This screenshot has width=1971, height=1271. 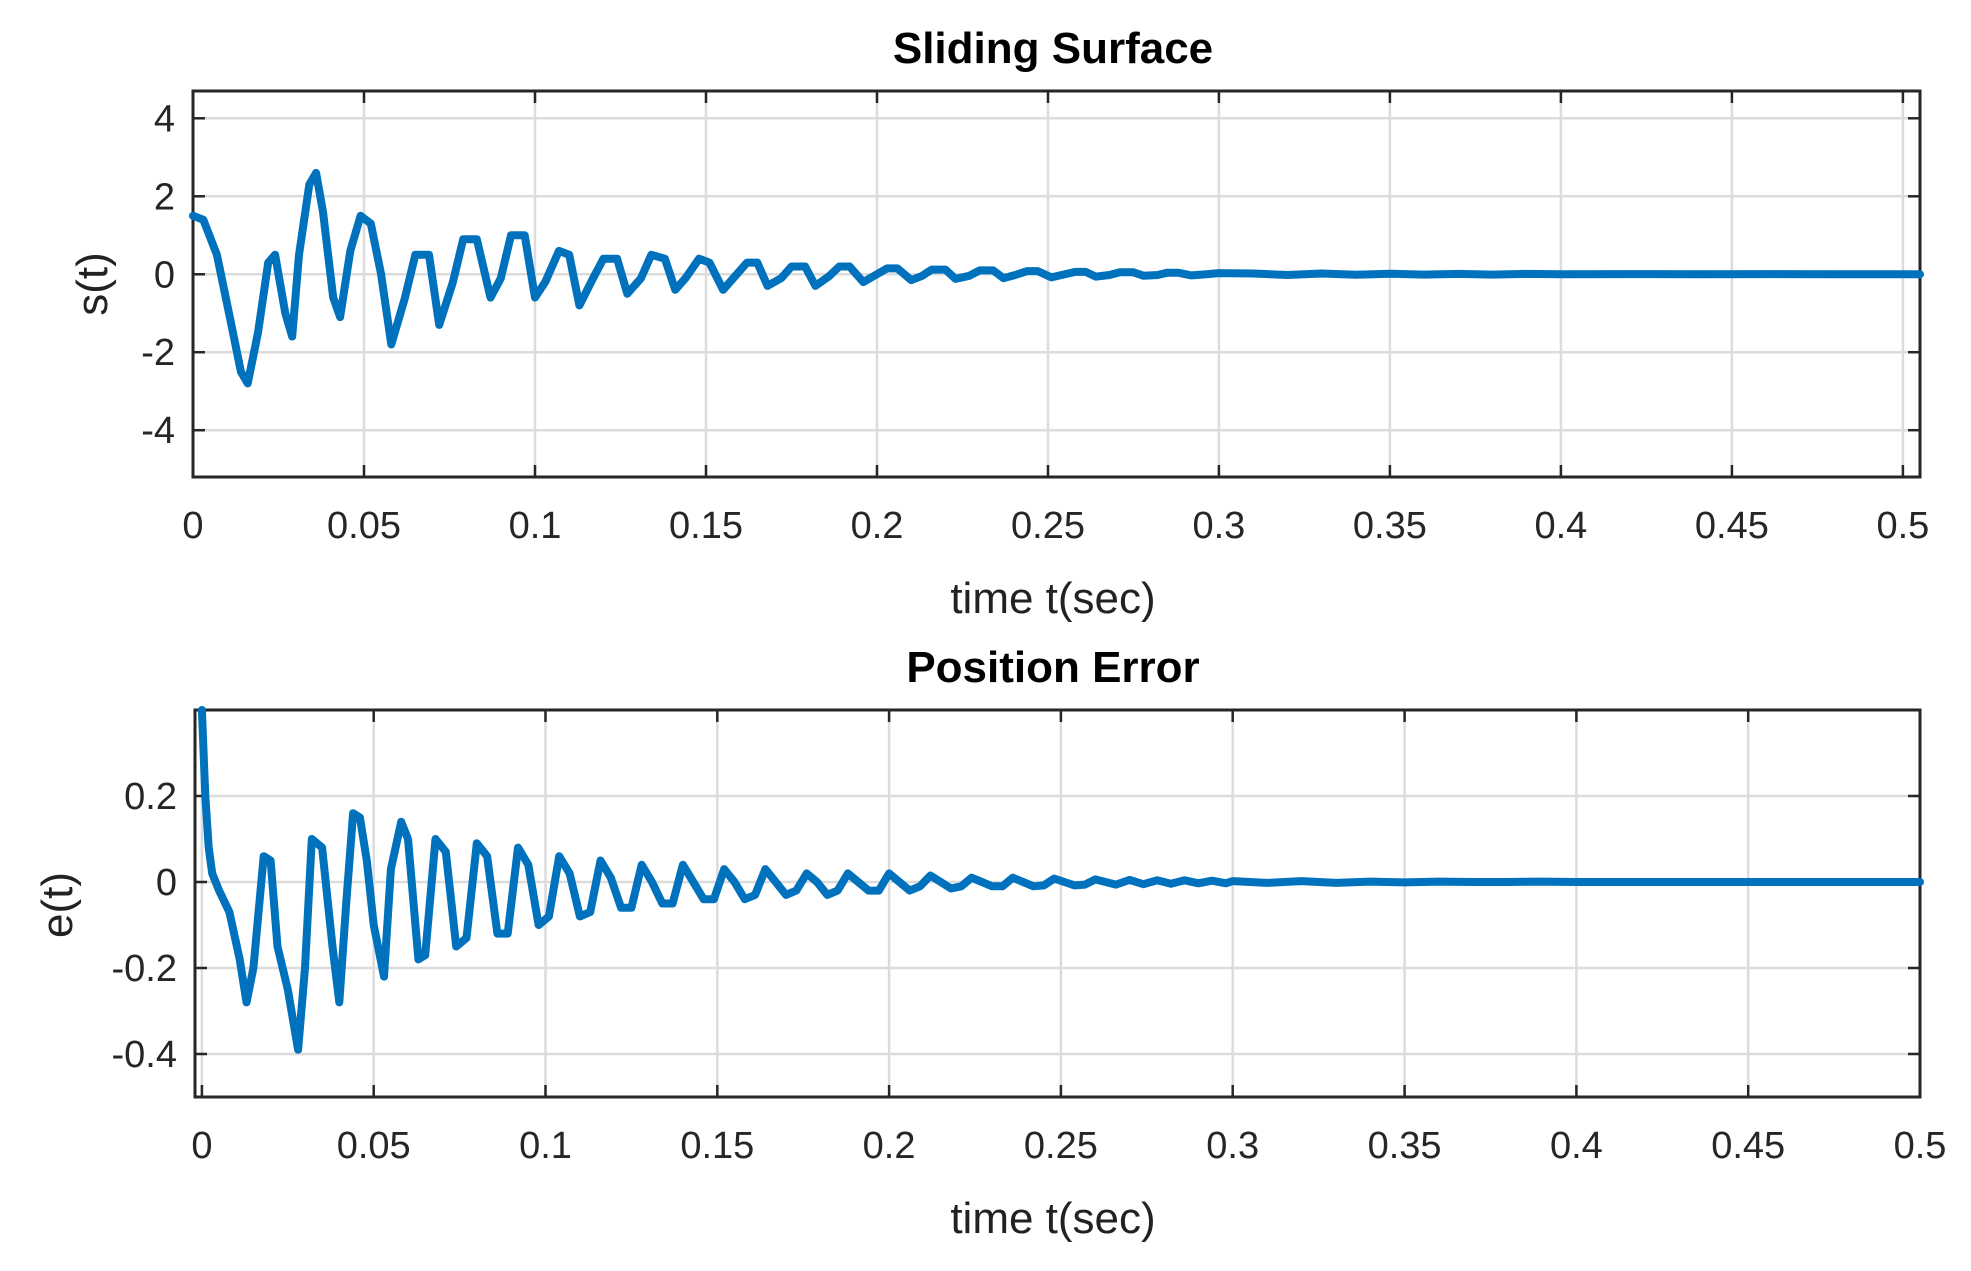 I want to click on y-tick-label: -2, so click(x=158, y=353).